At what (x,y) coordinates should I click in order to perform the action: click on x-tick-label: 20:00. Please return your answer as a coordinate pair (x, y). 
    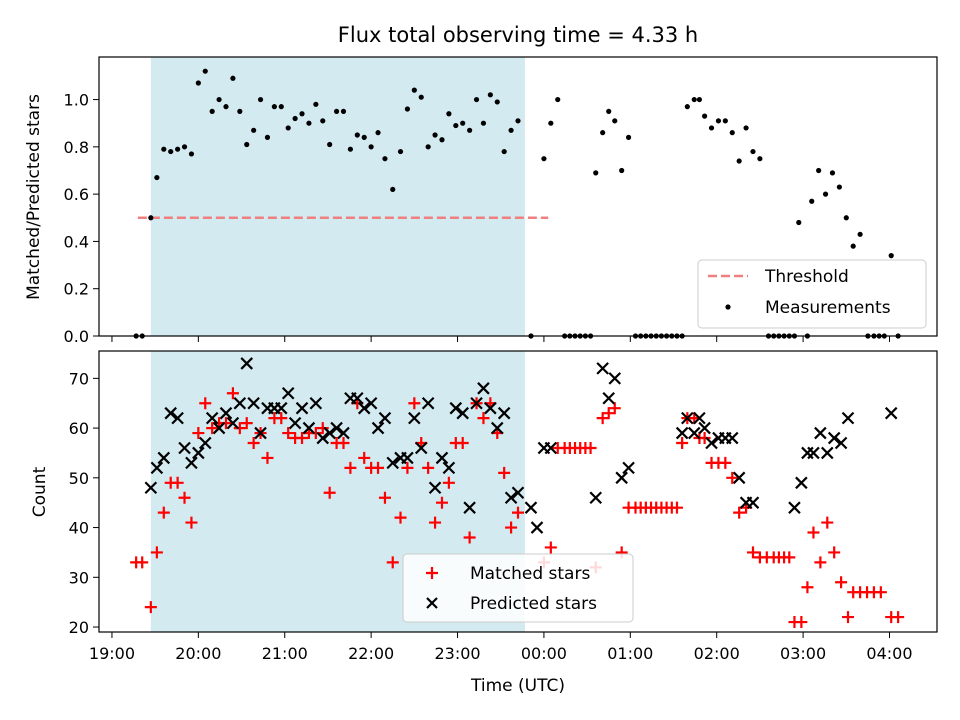
    Looking at the image, I should click on (198, 653).